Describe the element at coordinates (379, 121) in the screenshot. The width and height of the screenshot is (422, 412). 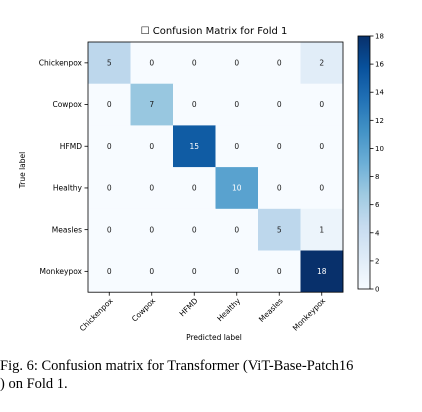
I see `colorbar-tick-label: 12` at that location.